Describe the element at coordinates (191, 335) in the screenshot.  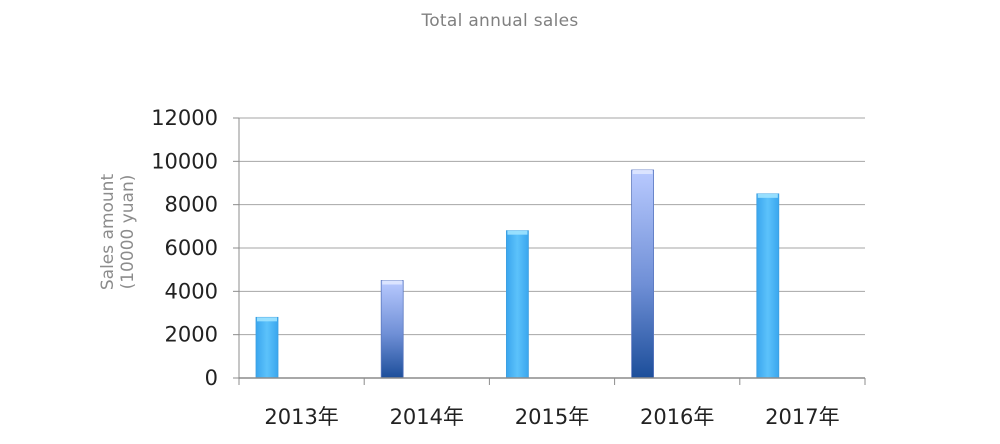
I see `y-tick-label: 2000` at that location.